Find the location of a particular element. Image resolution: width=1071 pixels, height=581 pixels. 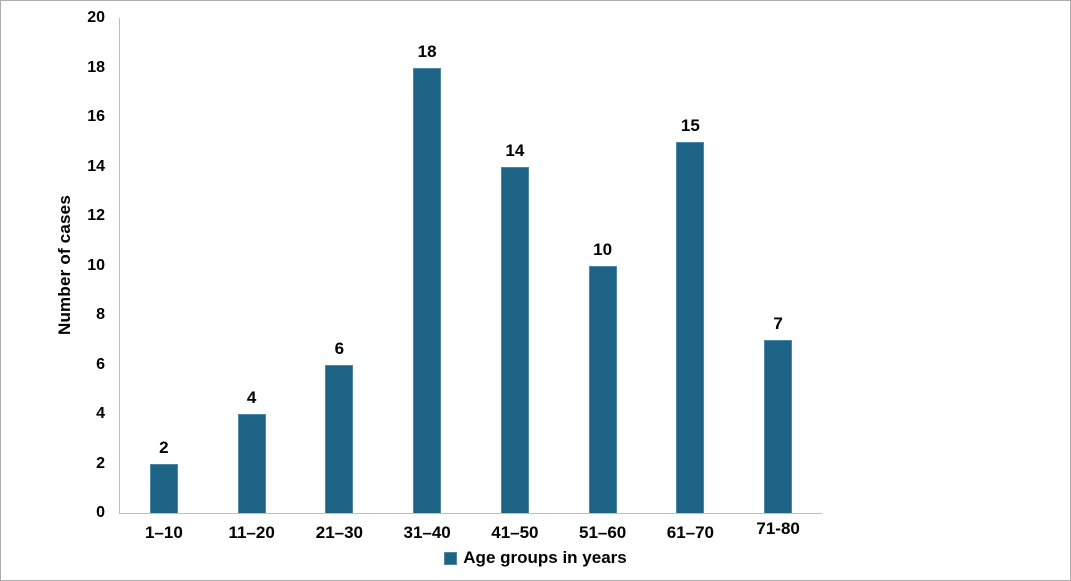

x-tick-label: 11–20 is located at coordinates (251, 532).